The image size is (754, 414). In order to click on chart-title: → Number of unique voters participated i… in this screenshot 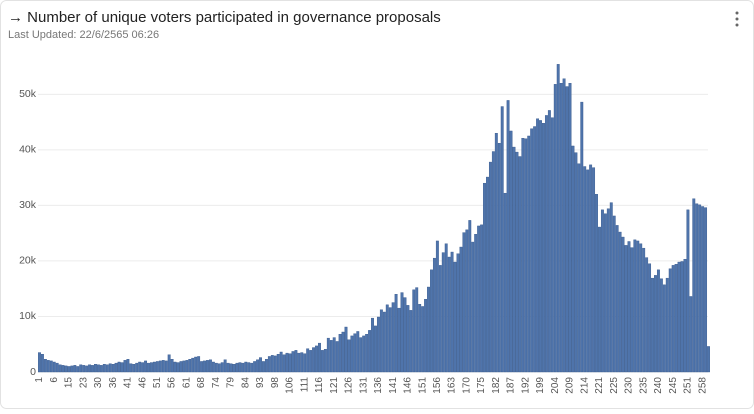, I will do `click(224, 17)`.